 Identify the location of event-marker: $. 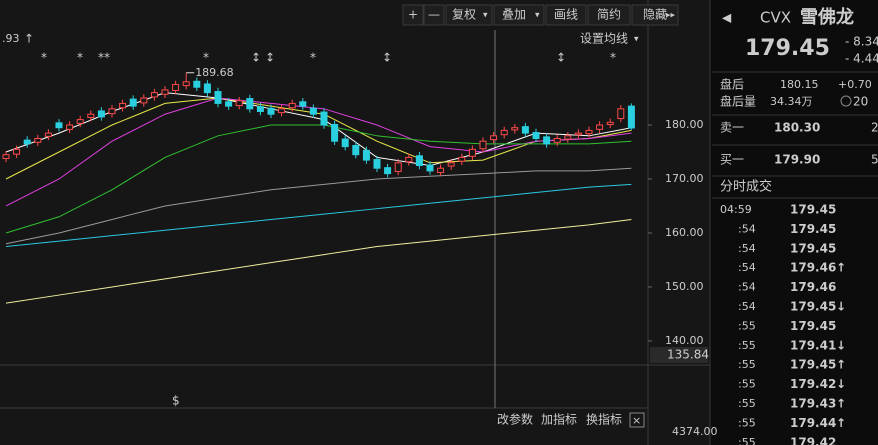
(176, 401).